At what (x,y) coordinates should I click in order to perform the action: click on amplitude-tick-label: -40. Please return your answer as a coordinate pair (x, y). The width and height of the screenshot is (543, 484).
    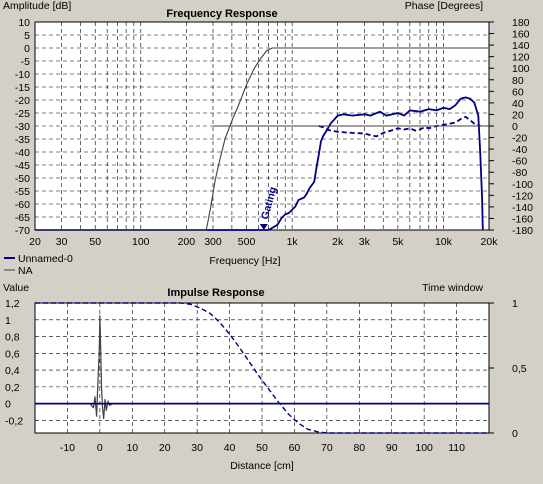
    Looking at the image, I should click on (22, 153).